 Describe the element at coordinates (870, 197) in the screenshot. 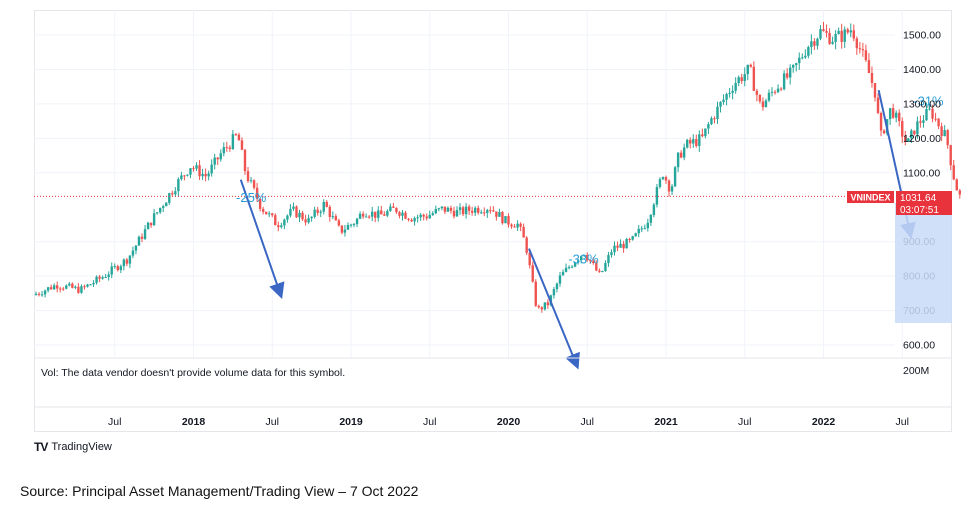

I see `symbol-tag-bg` at that location.